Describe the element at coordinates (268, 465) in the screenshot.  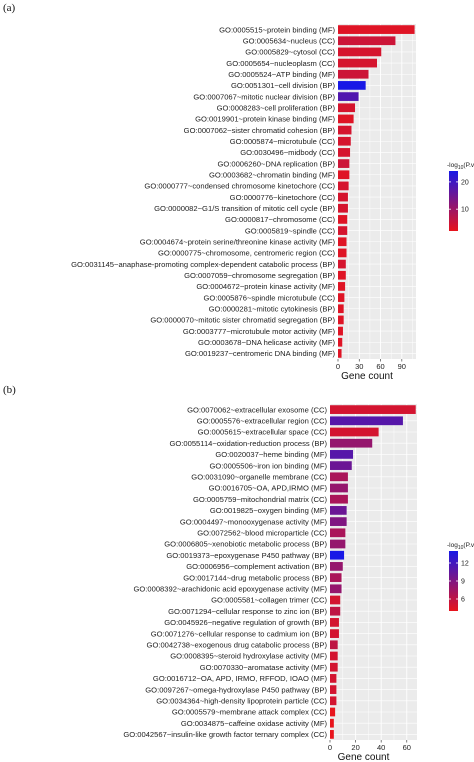
I see `category-label: GO:0005506~iron ion binding (MF)` at that location.